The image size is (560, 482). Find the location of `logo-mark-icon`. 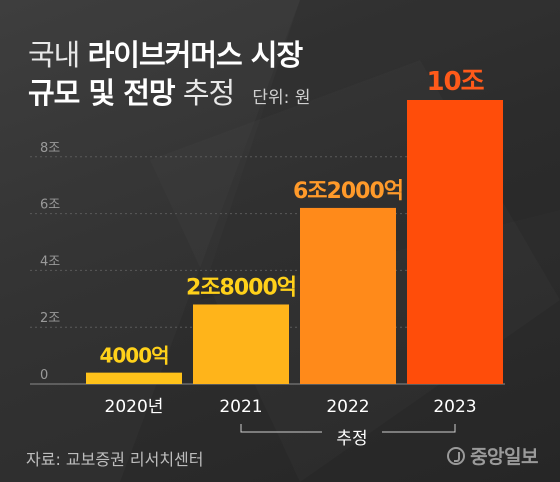

logo-mark-icon is located at coordinates (456, 455).